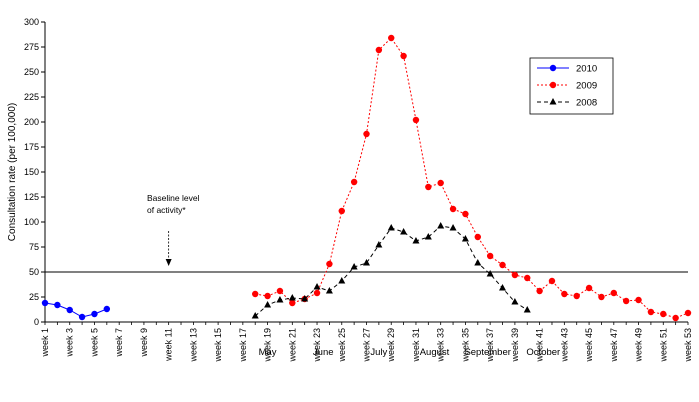 Image resolution: width=699 pixels, height=402 pixels. Describe the element at coordinates (31, 47) in the screenshot. I see `y-tick-label: 275` at that location.